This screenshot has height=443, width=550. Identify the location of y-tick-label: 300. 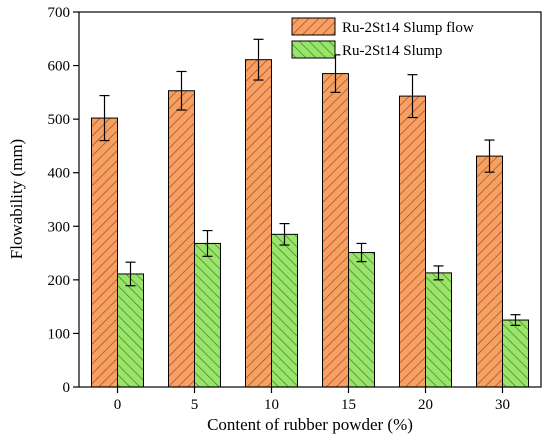
(59, 227).